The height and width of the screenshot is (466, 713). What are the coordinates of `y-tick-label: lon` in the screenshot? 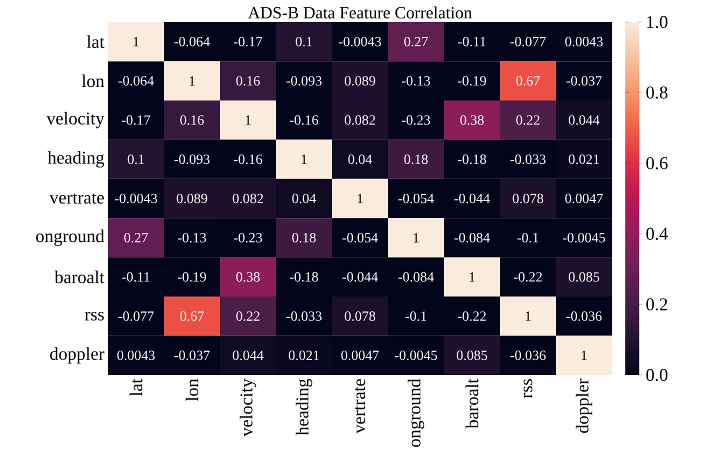 It's located at (93, 81).